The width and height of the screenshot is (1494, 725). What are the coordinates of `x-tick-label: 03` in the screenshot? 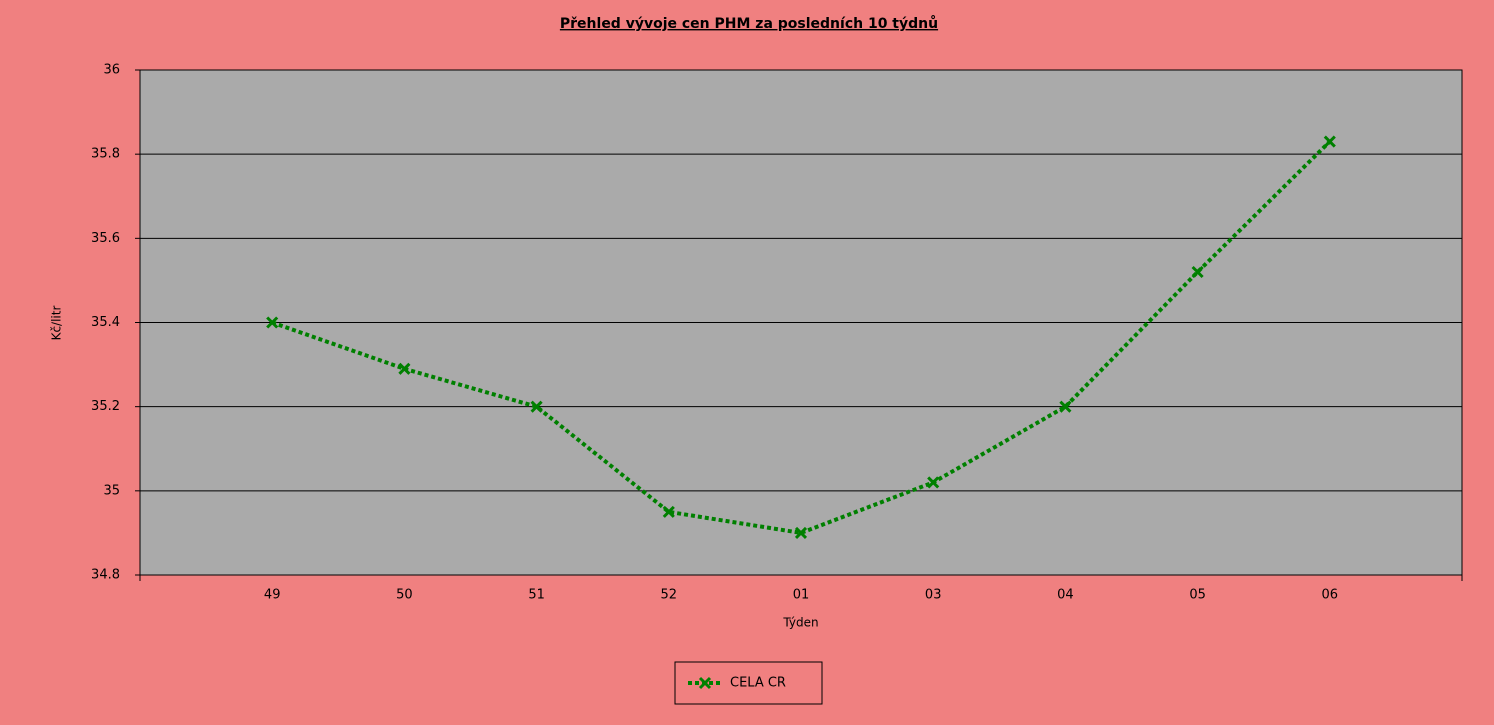 It's located at (933, 595).